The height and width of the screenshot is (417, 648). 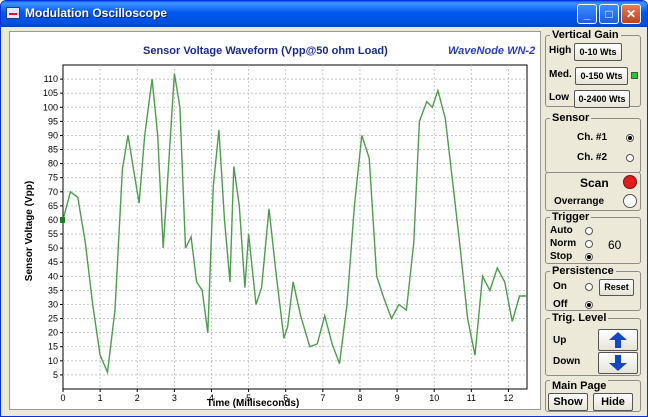 What do you see at coordinates (634, 75) in the screenshot?
I see `gain-selected-indicator` at bounding box center [634, 75].